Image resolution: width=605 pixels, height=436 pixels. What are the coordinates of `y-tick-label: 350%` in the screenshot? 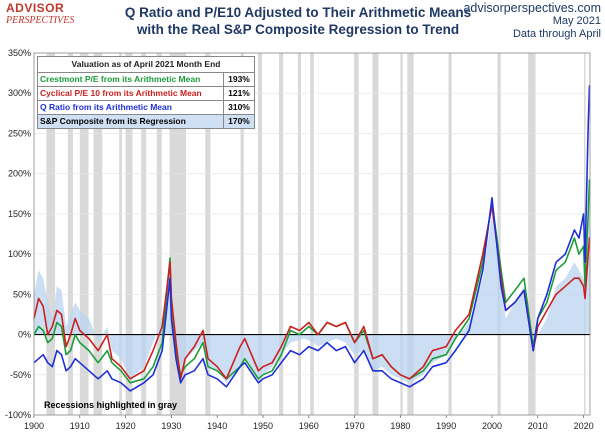 It's located at (19, 53).